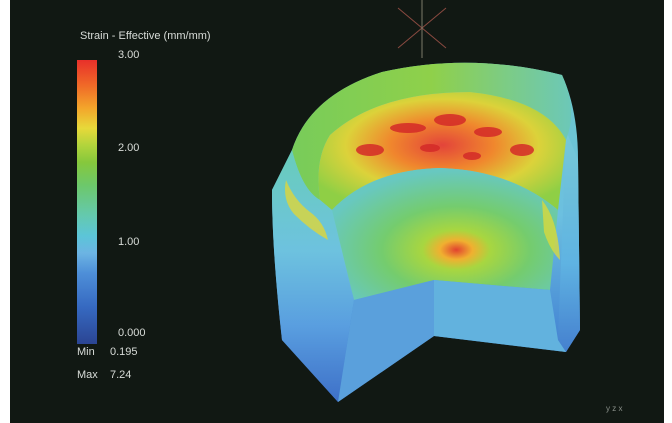  Describe the element at coordinates (445, 234) in the screenshot. I see `cup-floor` at that location.